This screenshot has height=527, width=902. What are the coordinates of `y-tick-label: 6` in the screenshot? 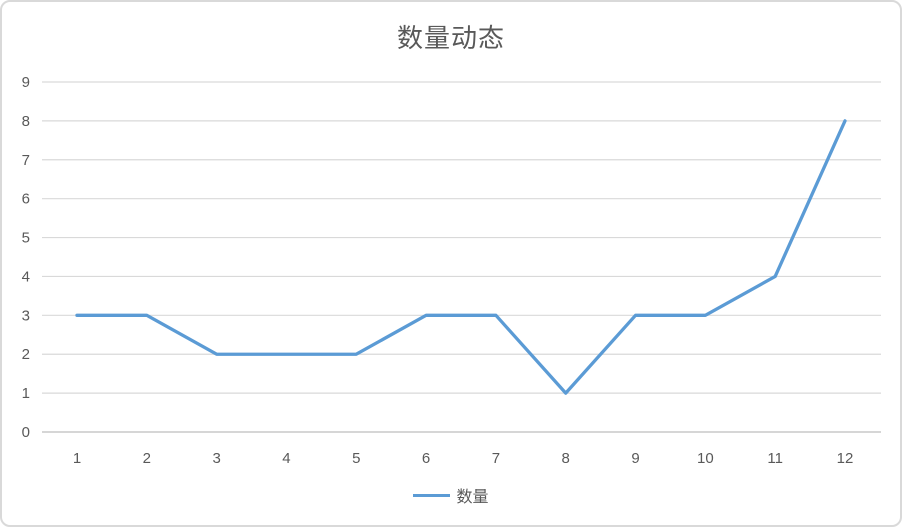 It's located at (26, 199).